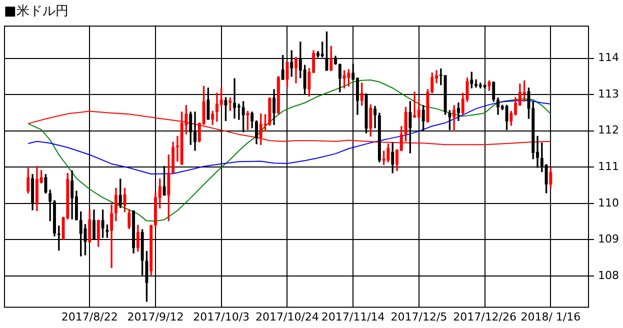  Describe the element at coordinates (89, 317) in the screenshot. I see `x-tick-label: 2017/8/22` at that location.